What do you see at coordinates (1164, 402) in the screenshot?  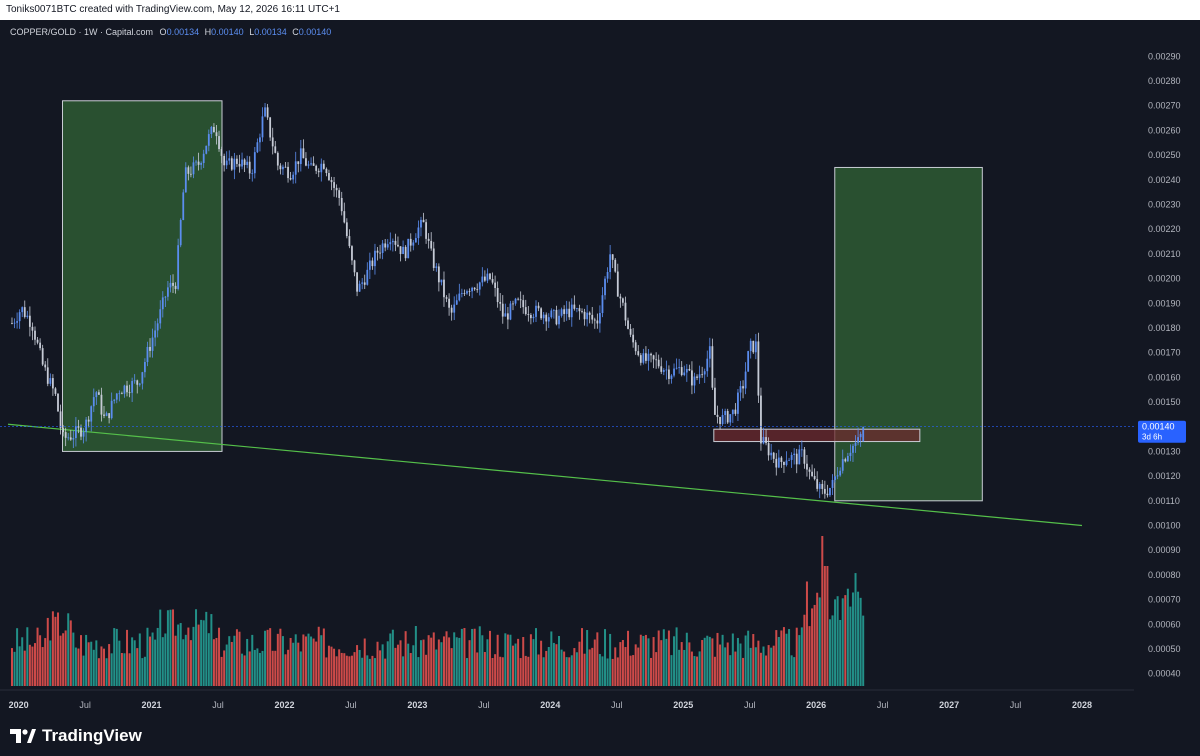 I see `price-tick-label: 0.00150` at bounding box center [1164, 402].